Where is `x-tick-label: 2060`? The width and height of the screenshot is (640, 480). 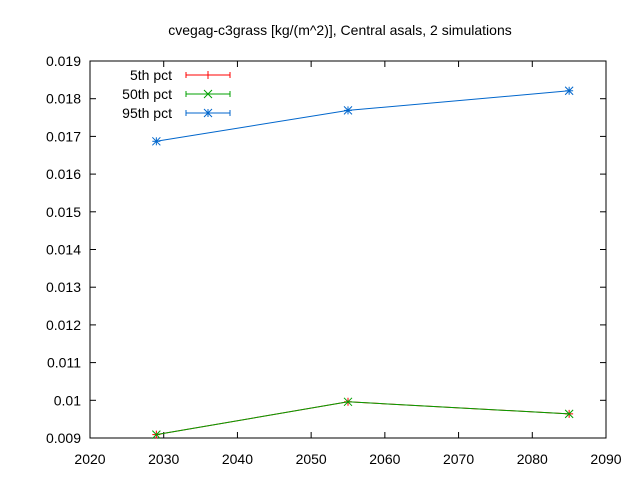
x-tick-label: 2060 is located at coordinates (384, 459).